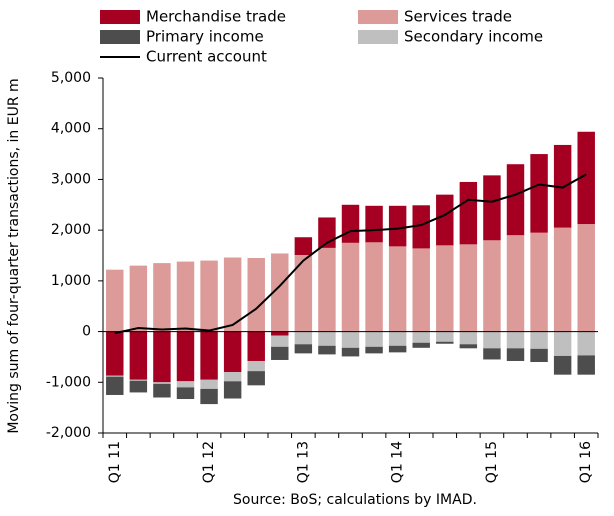  I want to click on x-tick-label: Q1 12, so click(209, 462).